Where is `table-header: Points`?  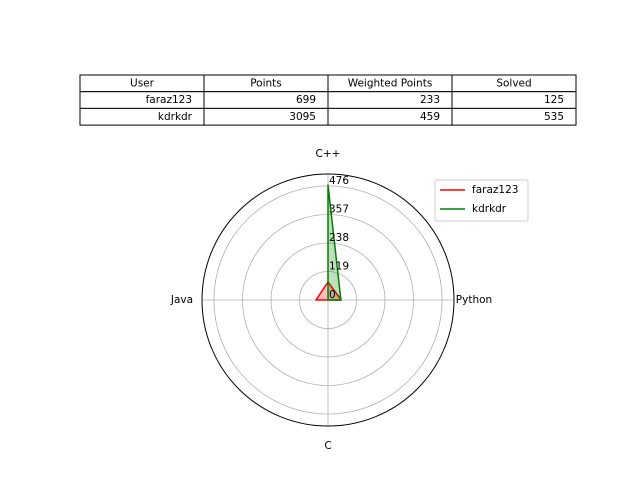
table-header: Points is located at coordinates (266, 83).